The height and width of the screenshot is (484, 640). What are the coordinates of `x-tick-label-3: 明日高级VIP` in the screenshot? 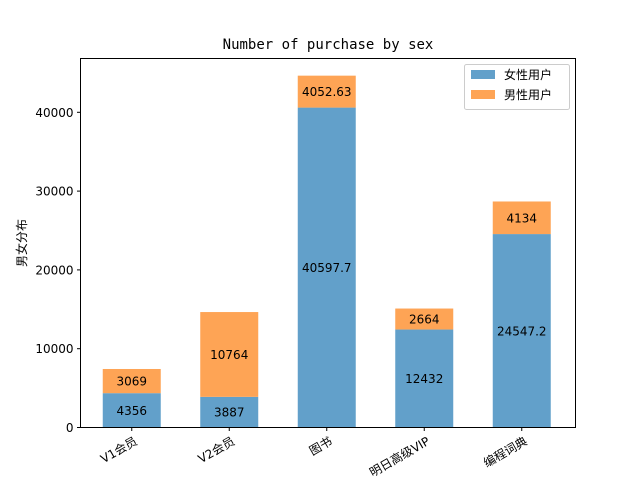 It's located at (400, 456).